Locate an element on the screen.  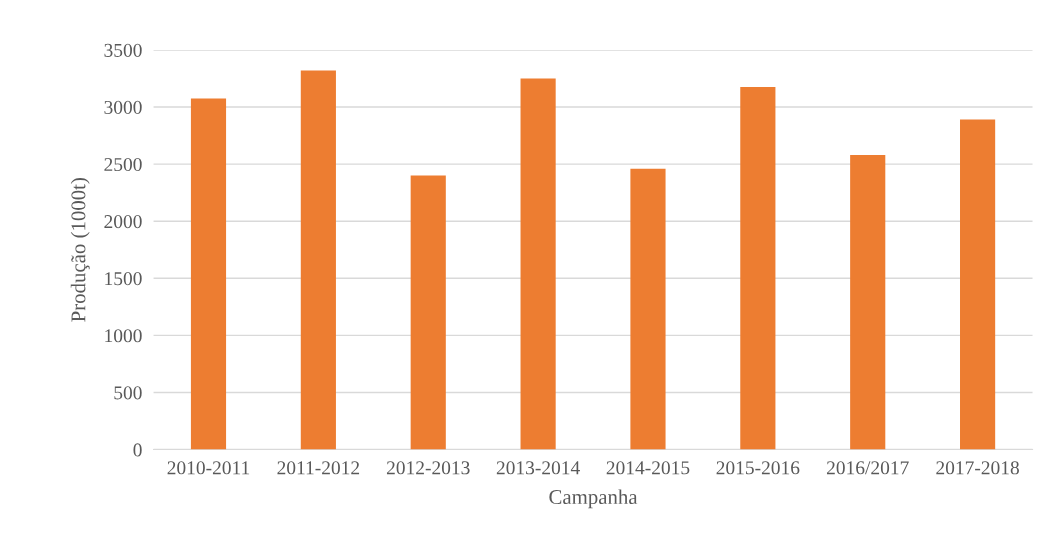
y-tick-label: 1500 is located at coordinates (123, 279).